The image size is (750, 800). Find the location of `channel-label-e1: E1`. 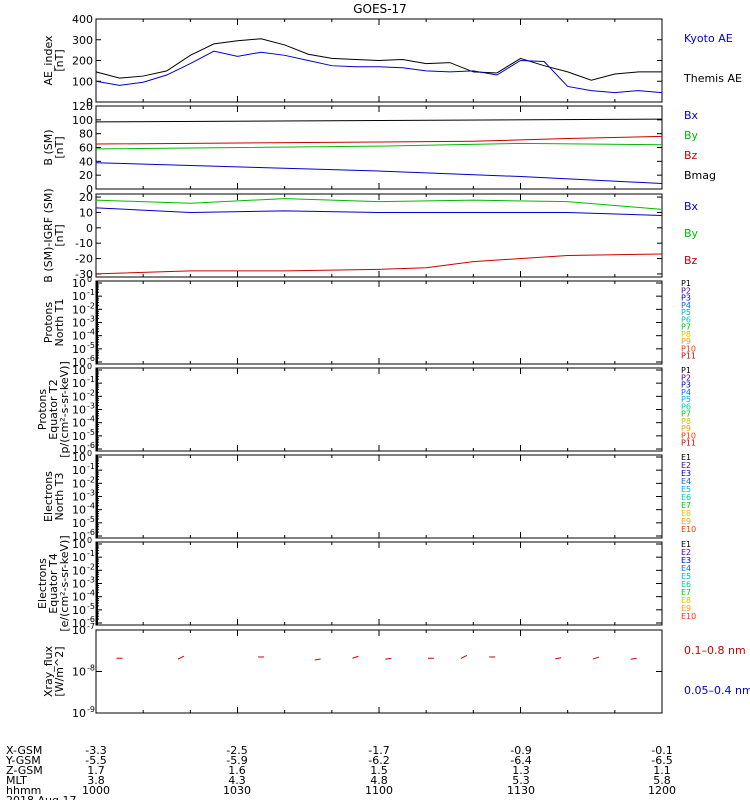

channel-label-e1: E1 is located at coordinates (686, 457).